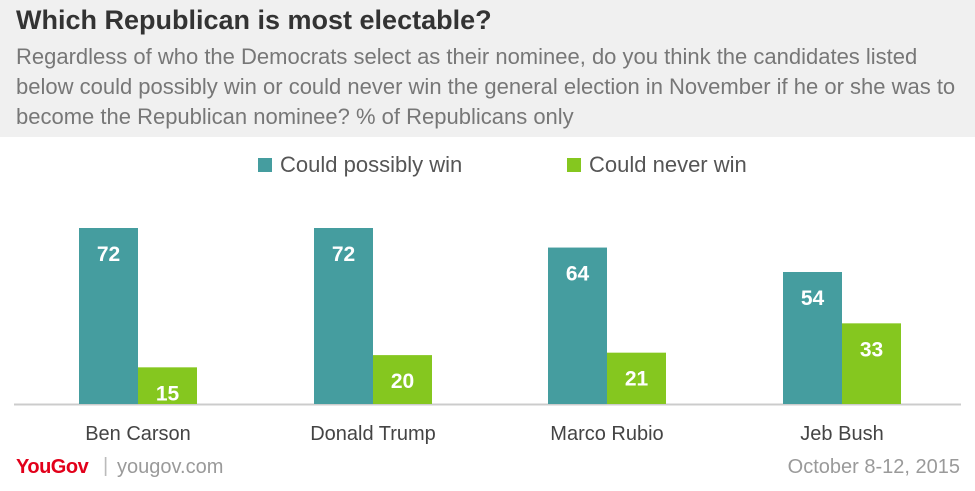  Describe the element at coordinates (606, 434) in the screenshot. I see `category-label-marco-rubio: Marco Rubio` at that location.